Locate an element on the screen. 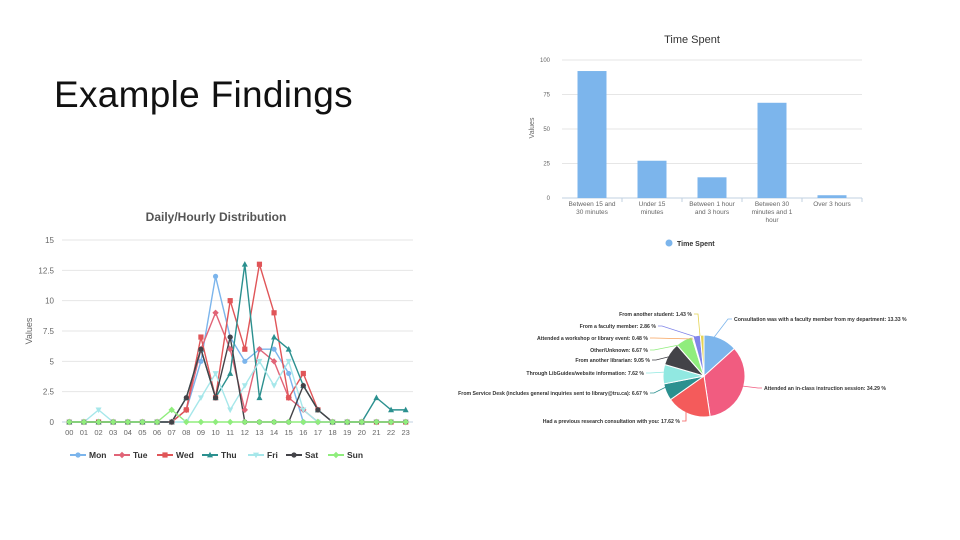 The image size is (960, 540). legend-marker-mon is located at coordinates (78, 455).